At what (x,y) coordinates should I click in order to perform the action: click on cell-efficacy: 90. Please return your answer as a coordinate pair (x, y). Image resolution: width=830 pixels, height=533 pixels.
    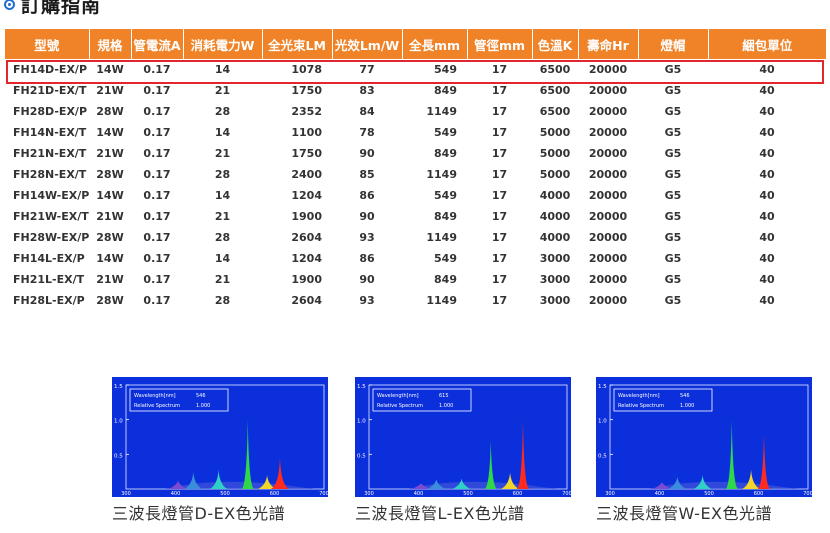
    Looking at the image, I should click on (367, 279).